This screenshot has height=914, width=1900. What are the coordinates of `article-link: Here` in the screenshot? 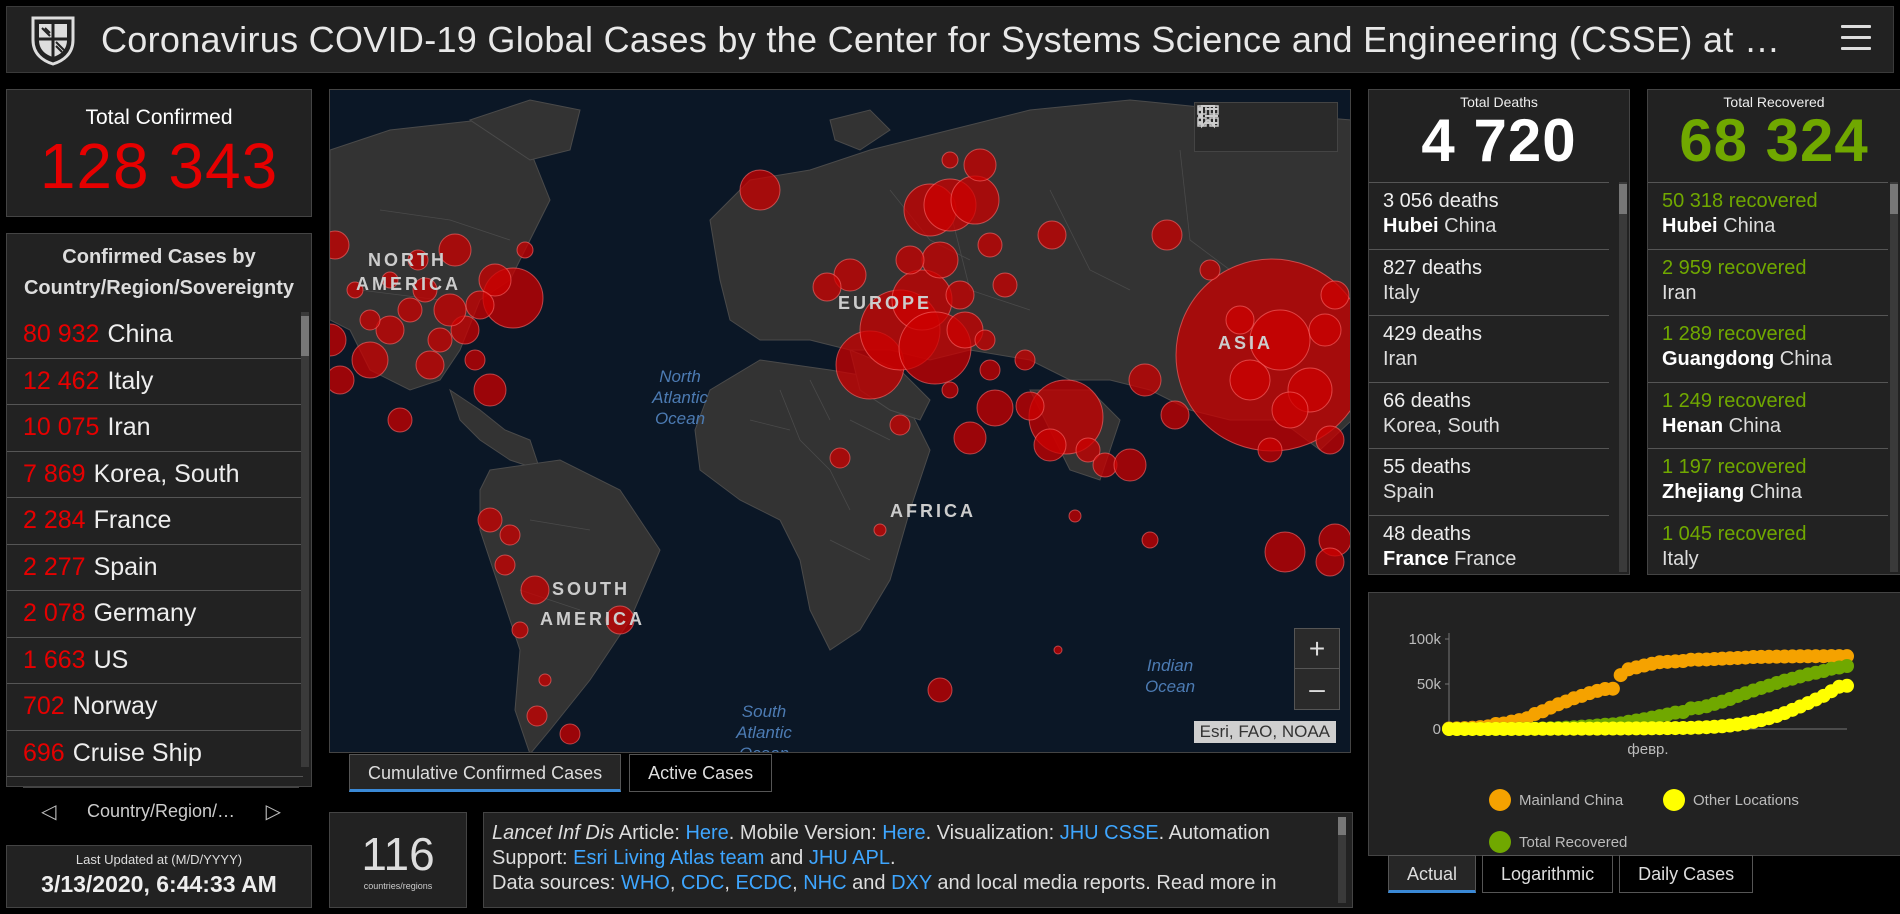 It's located at (707, 833).